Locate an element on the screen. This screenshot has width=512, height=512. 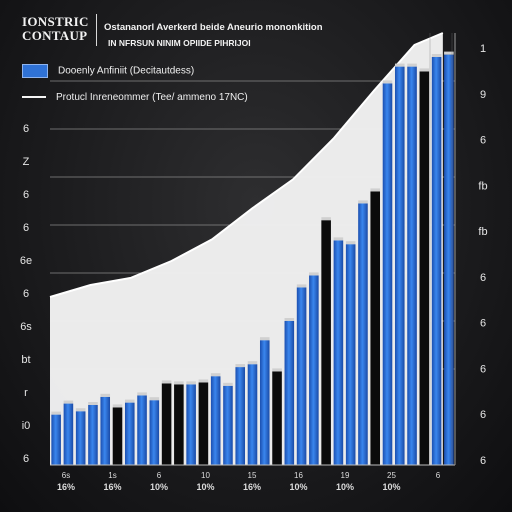
brand-line-2: CONTAUP is located at coordinates (55, 35).